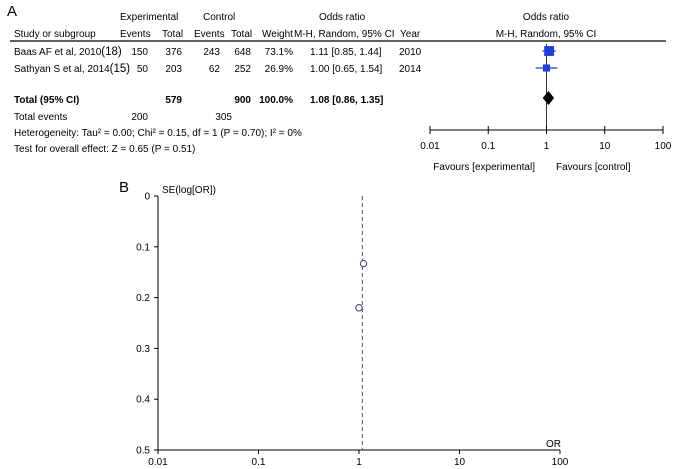 The image size is (677, 469). Describe the element at coordinates (143, 247) in the screenshot. I see `funnel-y-tick-label: 0.1` at that location.